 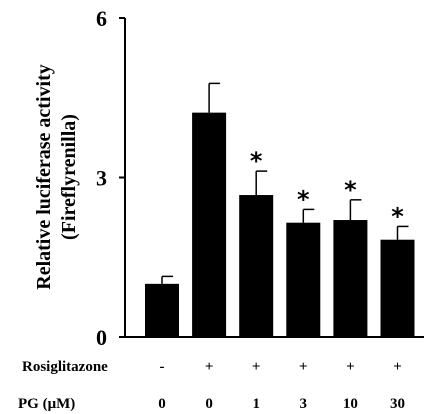 What do you see at coordinates (69, 177) in the screenshot?
I see `y-axis-label-line2: (Fireflyrenilla)` at bounding box center [69, 177].